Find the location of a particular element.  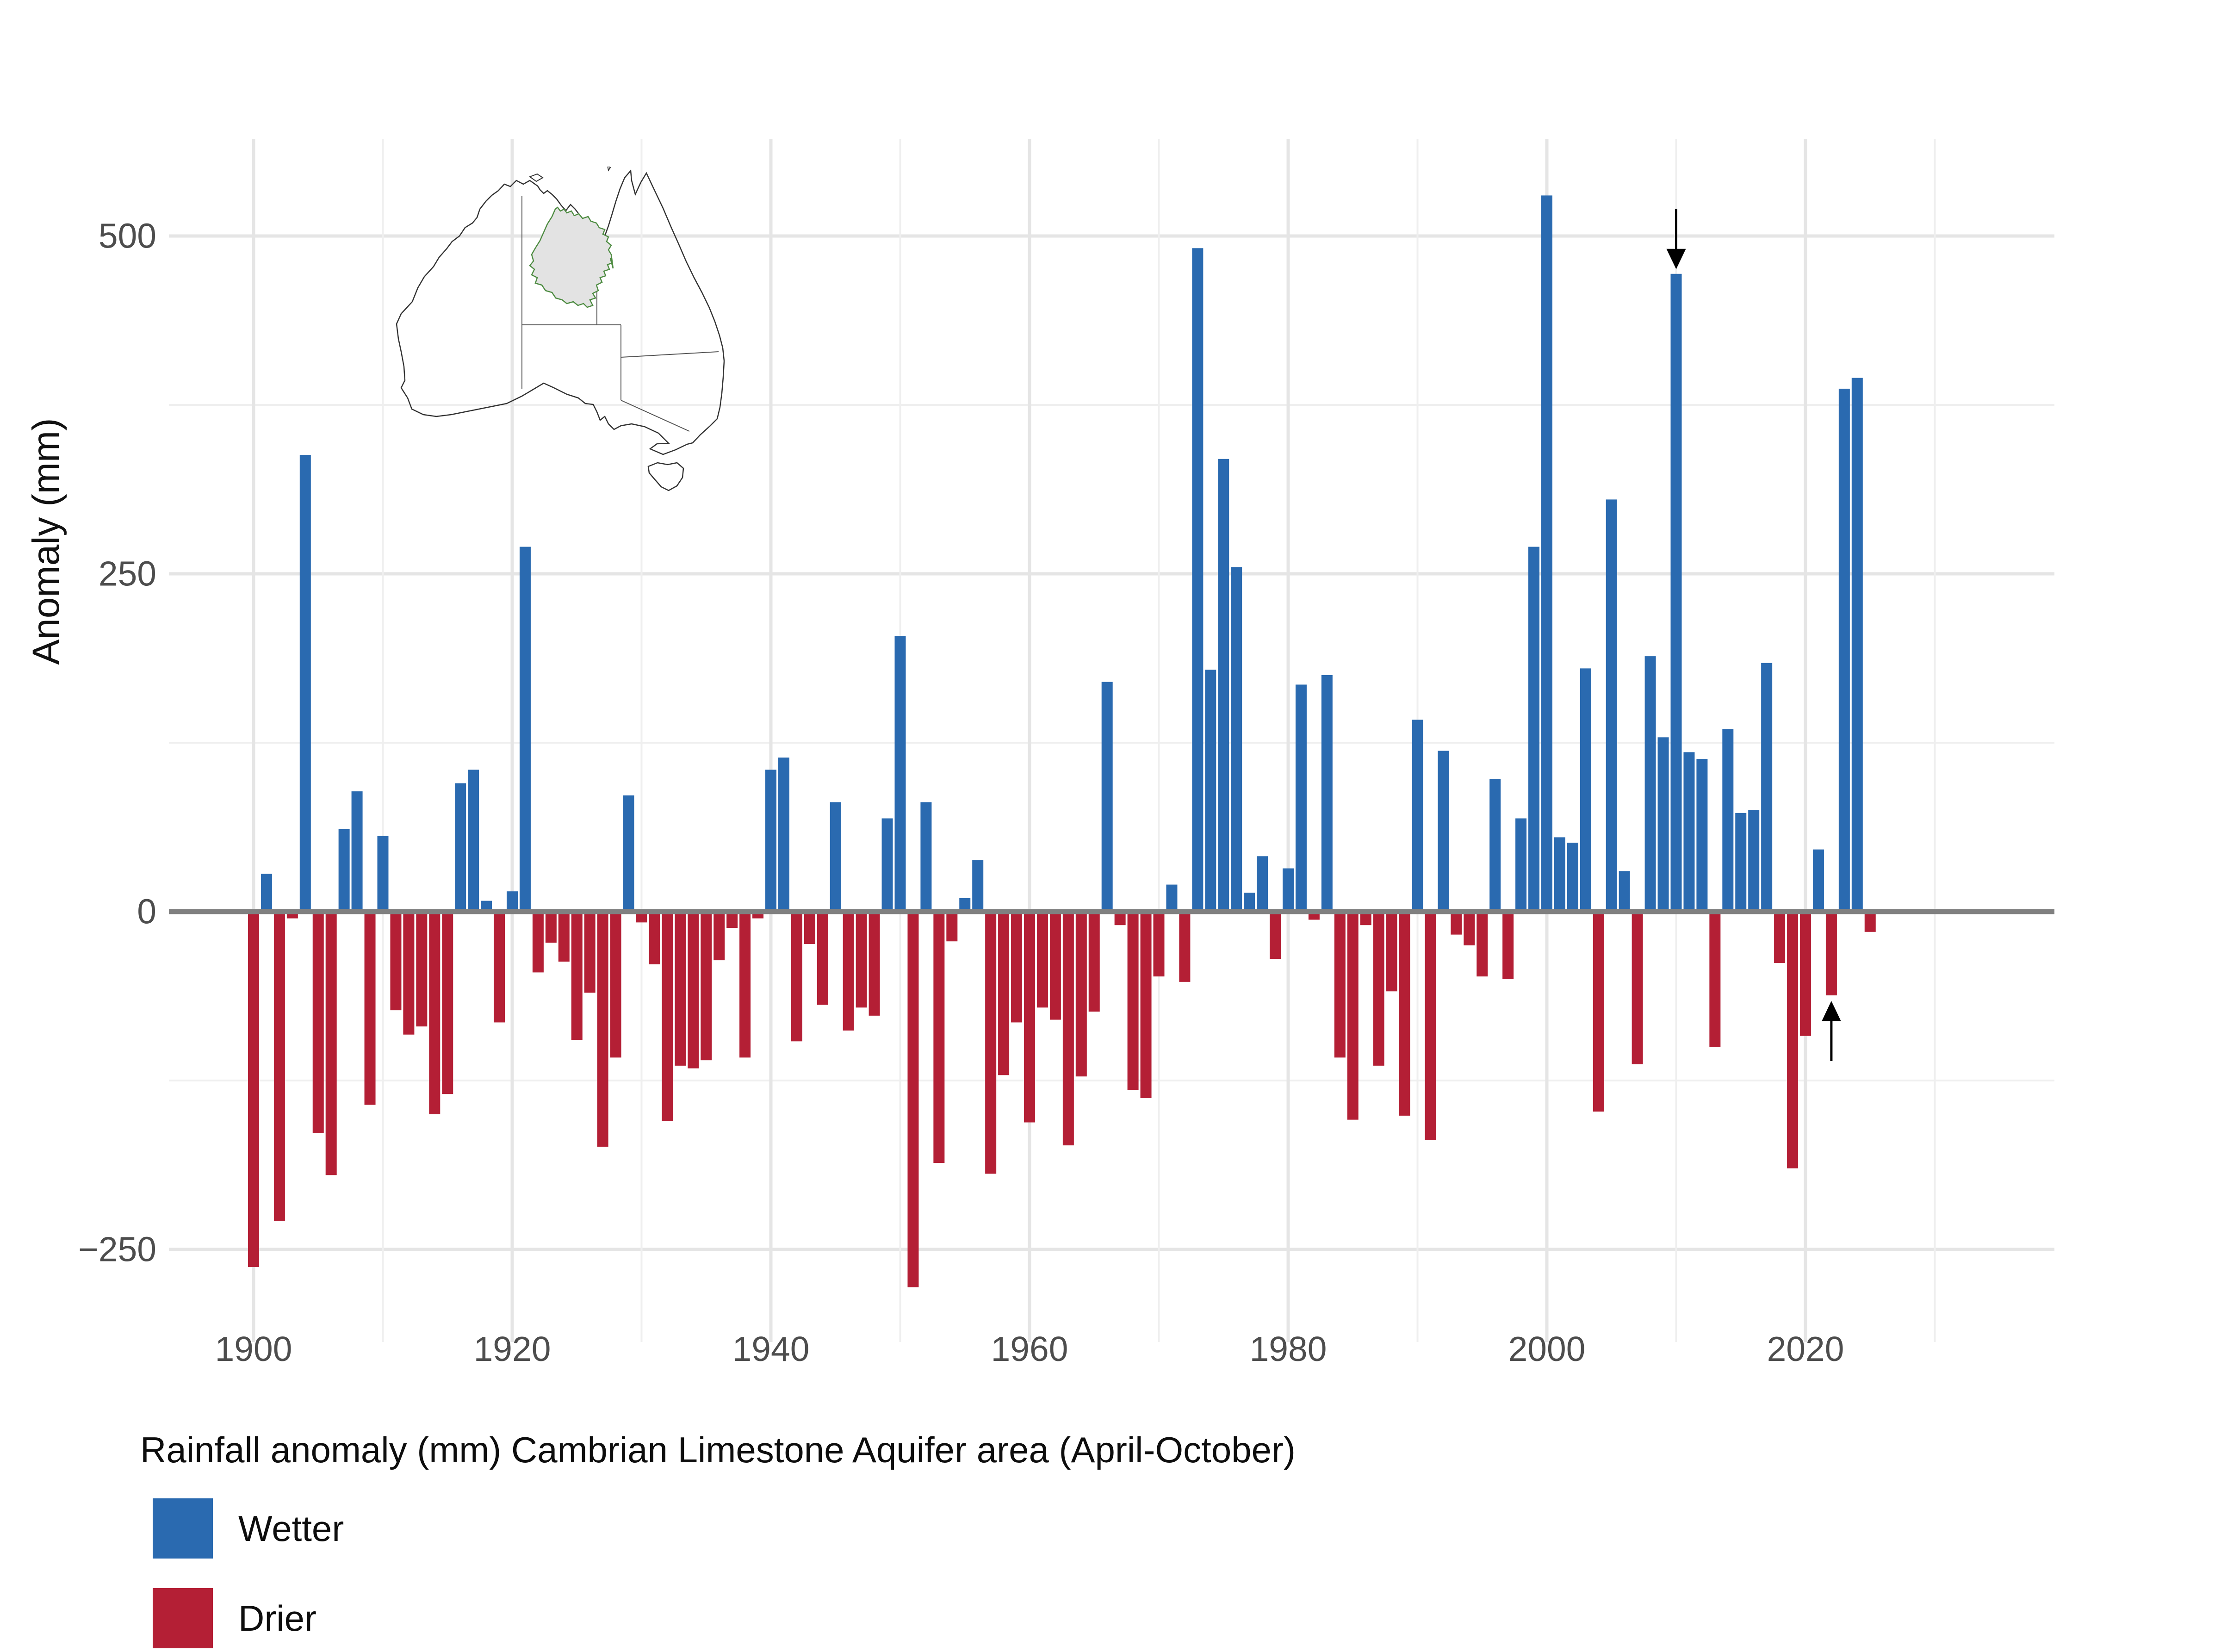

bar-1937 is located at coordinates (732, 920).